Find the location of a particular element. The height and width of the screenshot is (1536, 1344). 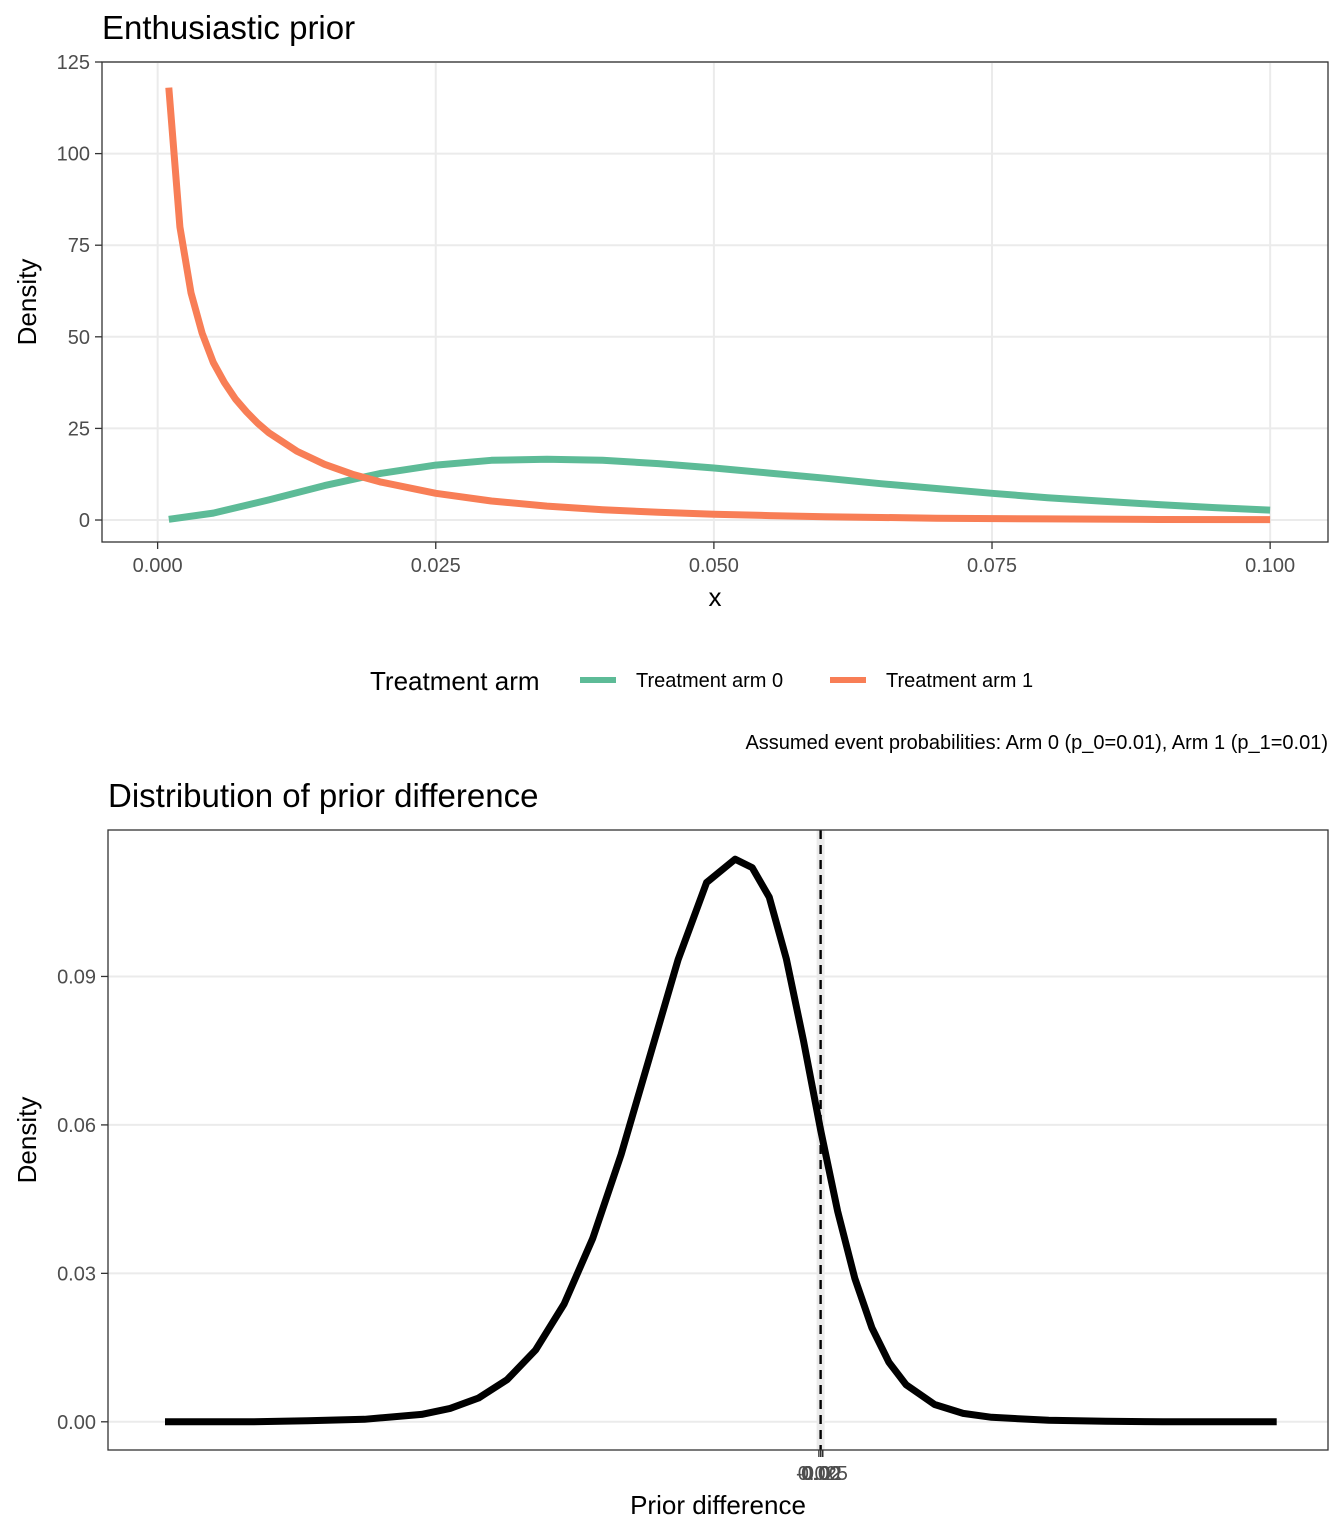

panel2-x-tick-label: 0.025 is located at coordinates (823, 1474).